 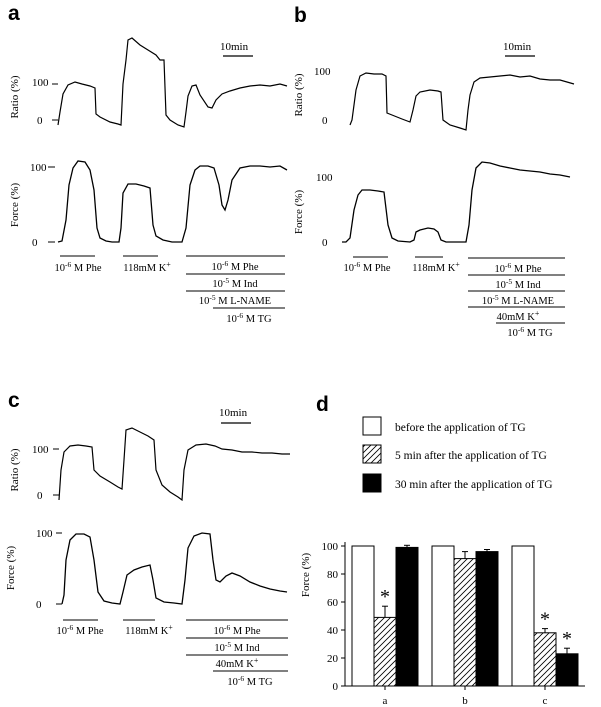 I want to click on panel-a-k-label: 118mM K+, so click(x=147, y=267).